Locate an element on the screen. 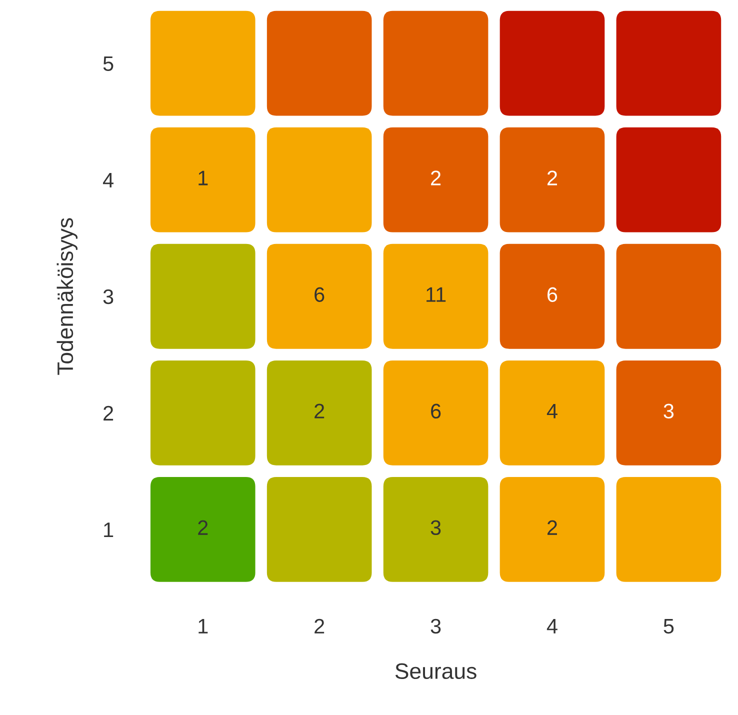 The height and width of the screenshot is (715, 738). data-label: 11 is located at coordinates (436, 294).